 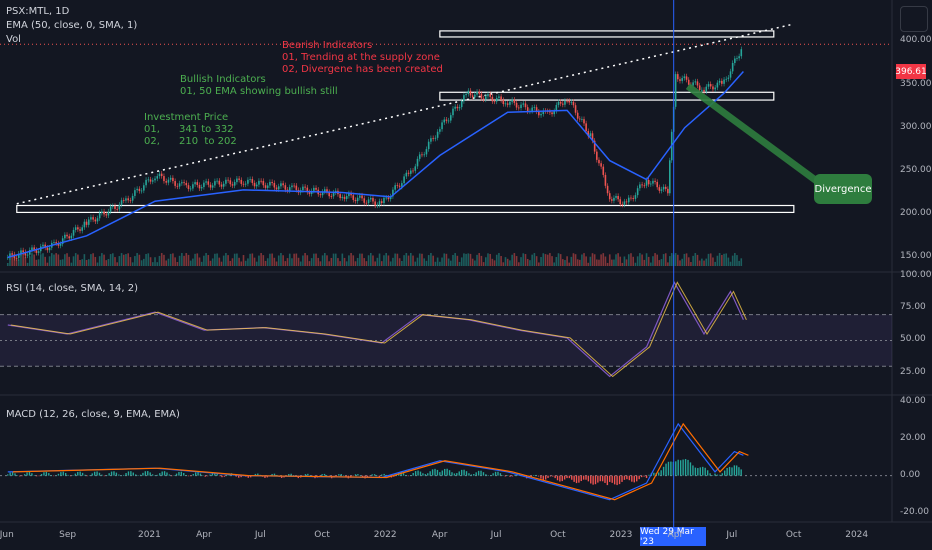 I want to click on rsi-tick-label: 75.00, so click(x=913, y=307).